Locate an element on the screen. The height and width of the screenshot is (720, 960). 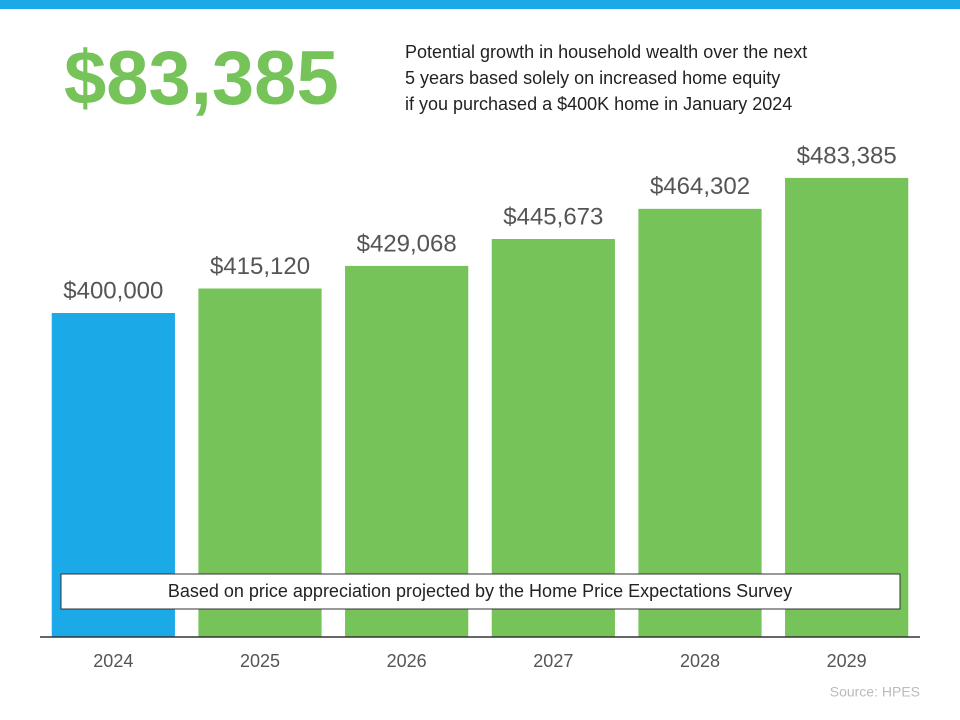
value-label: $400,000 is located at coordinates (113, 290).